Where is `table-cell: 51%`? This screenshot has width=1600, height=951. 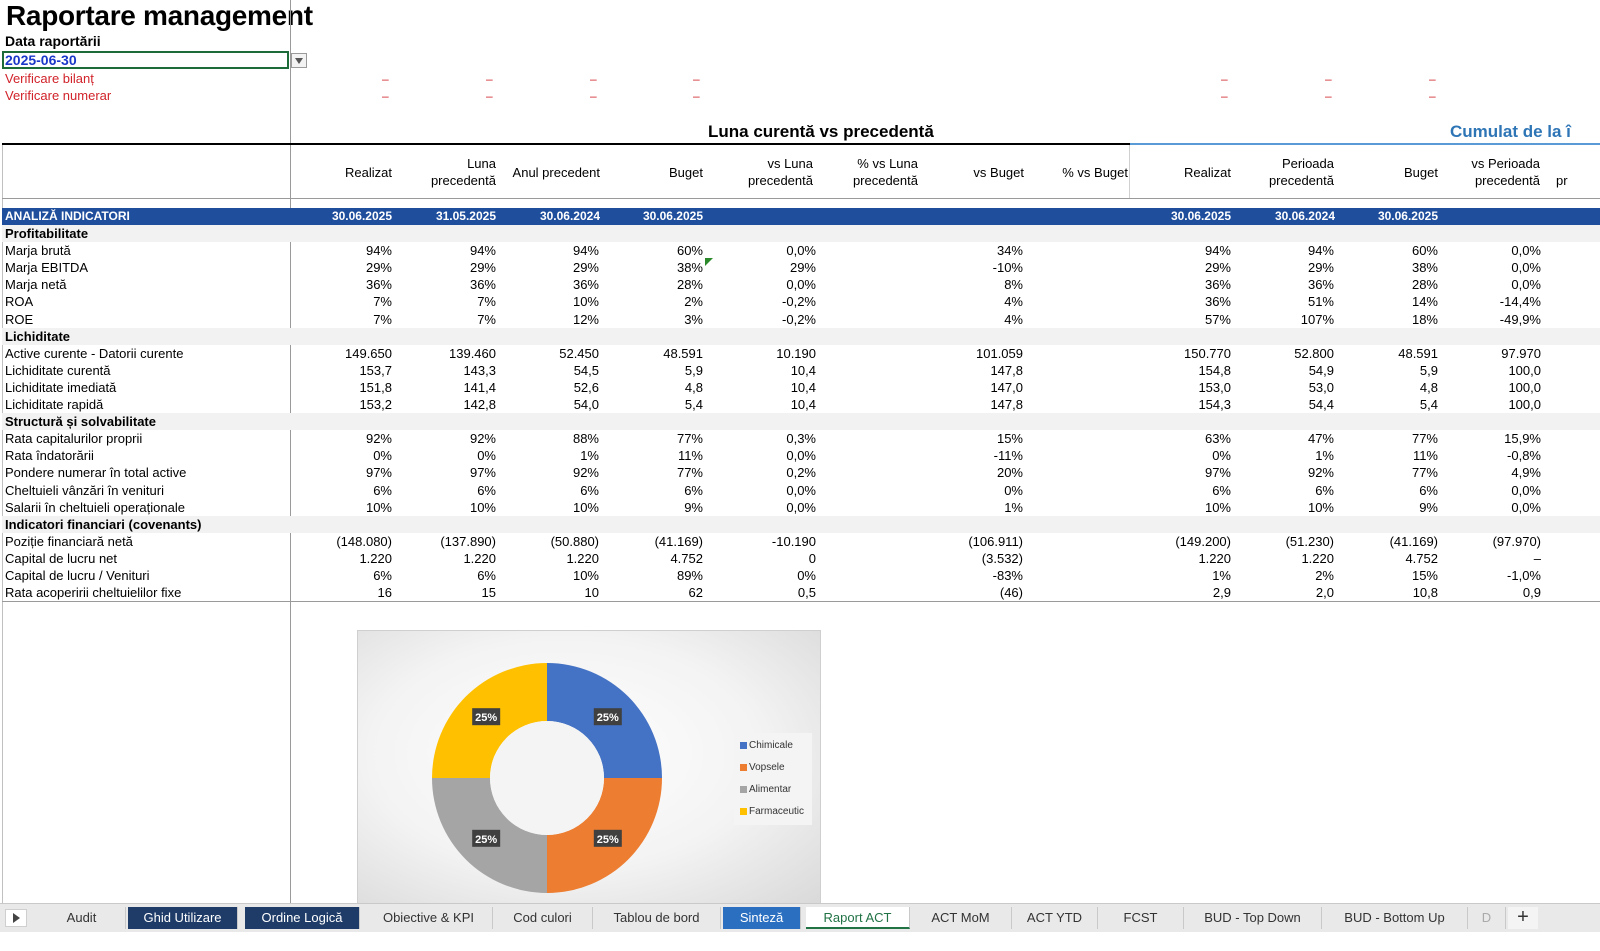
table-cell: 51% is located at coordinates (1320, 302).